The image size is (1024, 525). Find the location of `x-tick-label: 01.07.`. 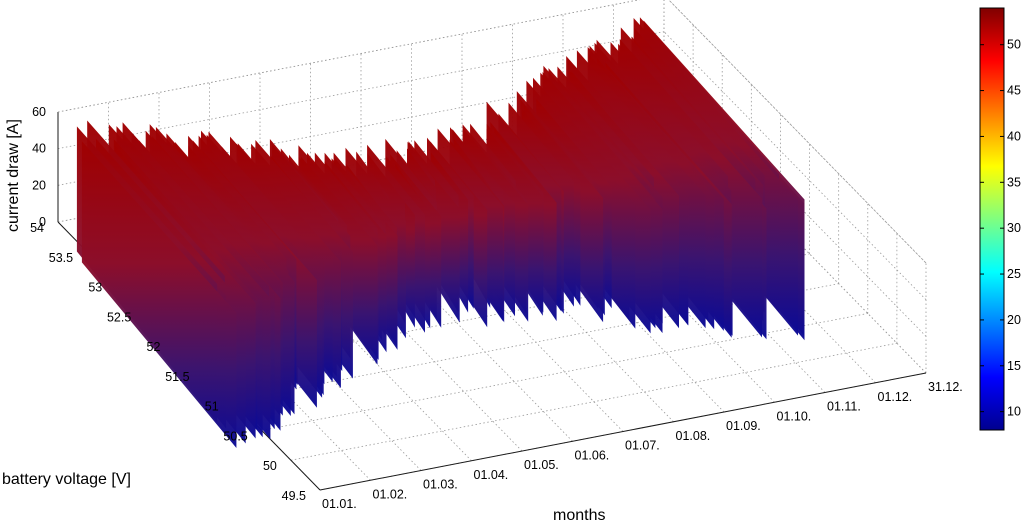

x-tick-label: 01.07. is located at coordinates (642, 446).